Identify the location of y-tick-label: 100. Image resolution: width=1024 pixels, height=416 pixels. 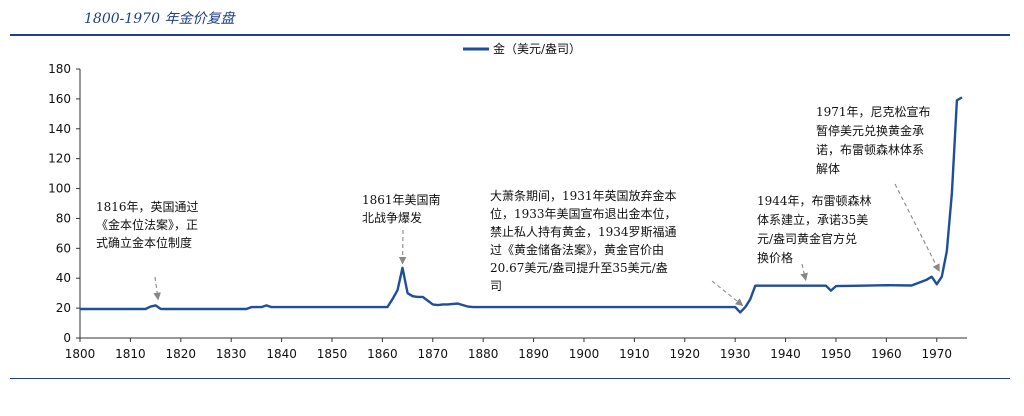
(59, 189).